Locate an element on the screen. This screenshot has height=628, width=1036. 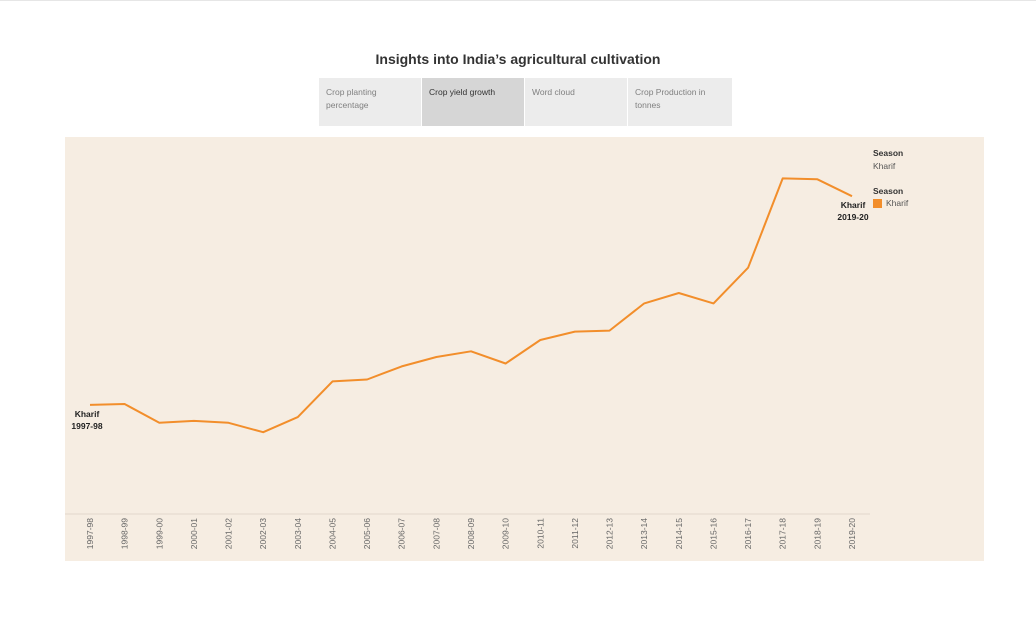
annotation-sublabel: 1997-98 is located at coordinates (86, 426).